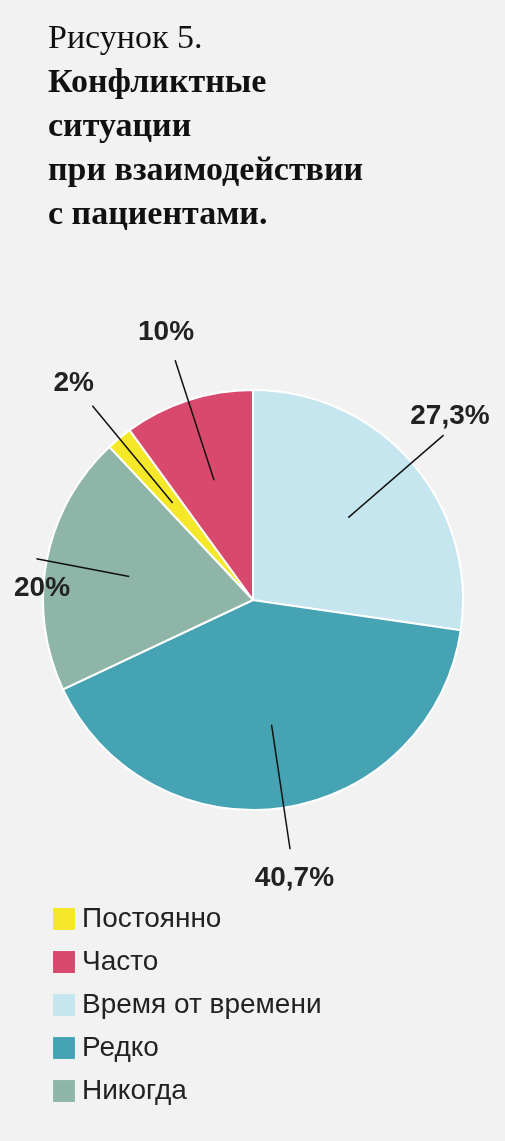 The width and height of the screenshot is (505, 1141). Describe the element at coordinates (450, 414) in the screenshot. I see `data-label: 27,3%` at that location.